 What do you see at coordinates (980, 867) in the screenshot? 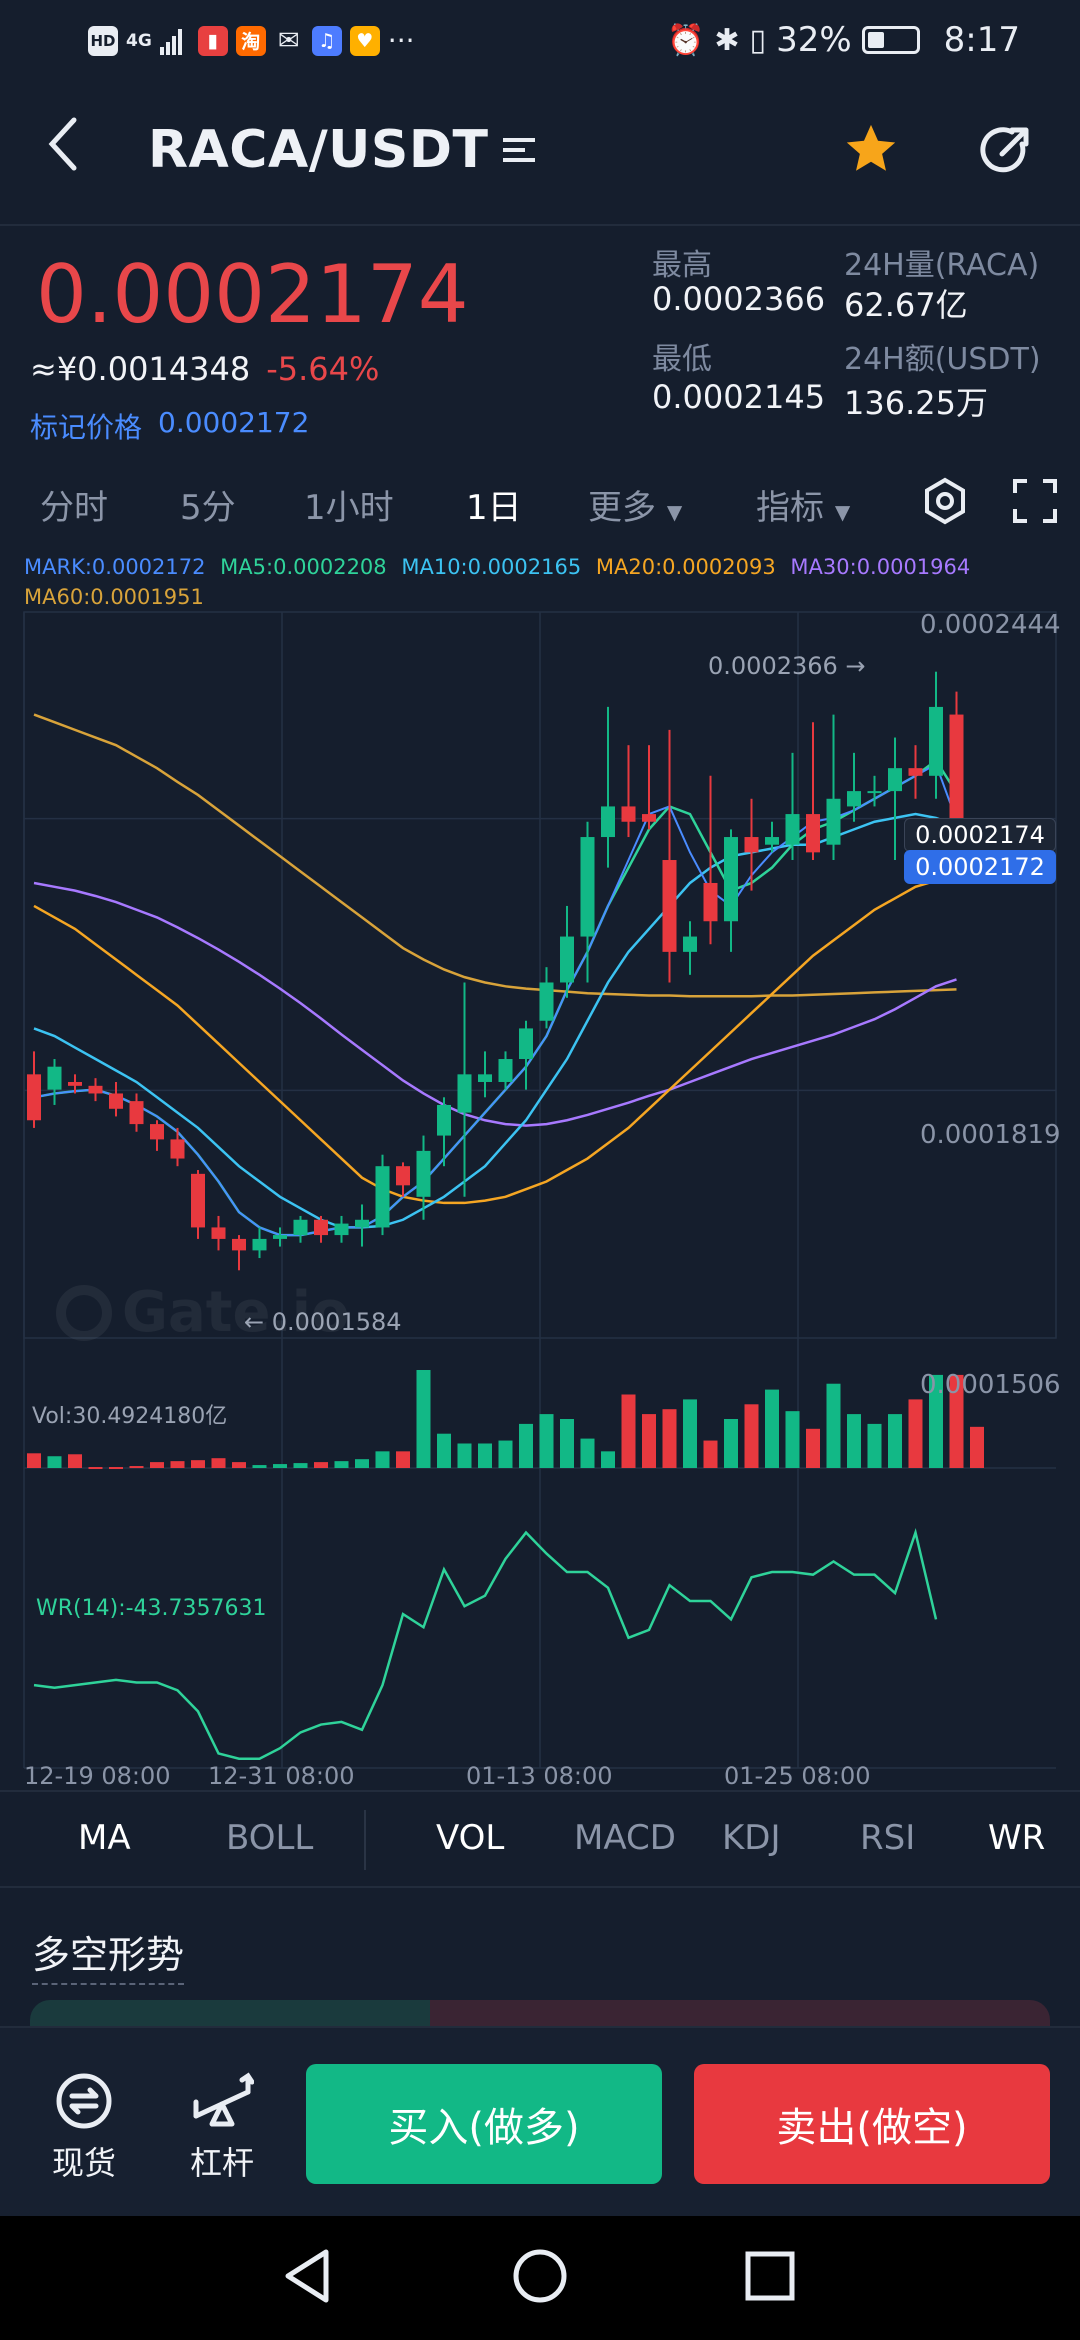
I see `mark-price-tag: 0.0002172` at bounding box center [980, 867].